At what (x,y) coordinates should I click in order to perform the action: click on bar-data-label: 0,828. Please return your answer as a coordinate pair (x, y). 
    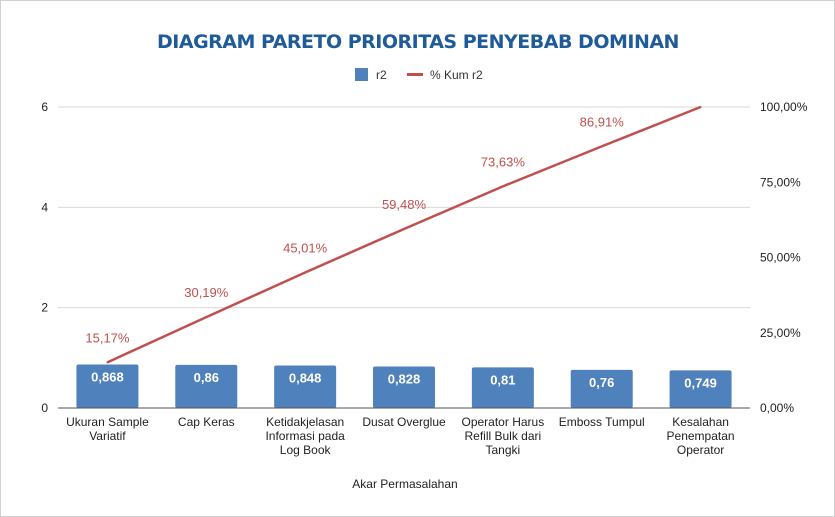
    Looking at the image, I should click on (404, 378).